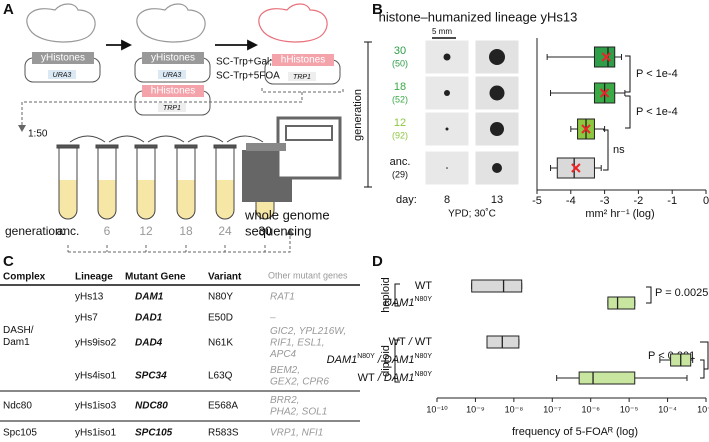 This screenshot has height=442, width=709. Describe the element at coordinates (442, 31) in the screenshot. I see `scale-label: 5 mm` at that location.